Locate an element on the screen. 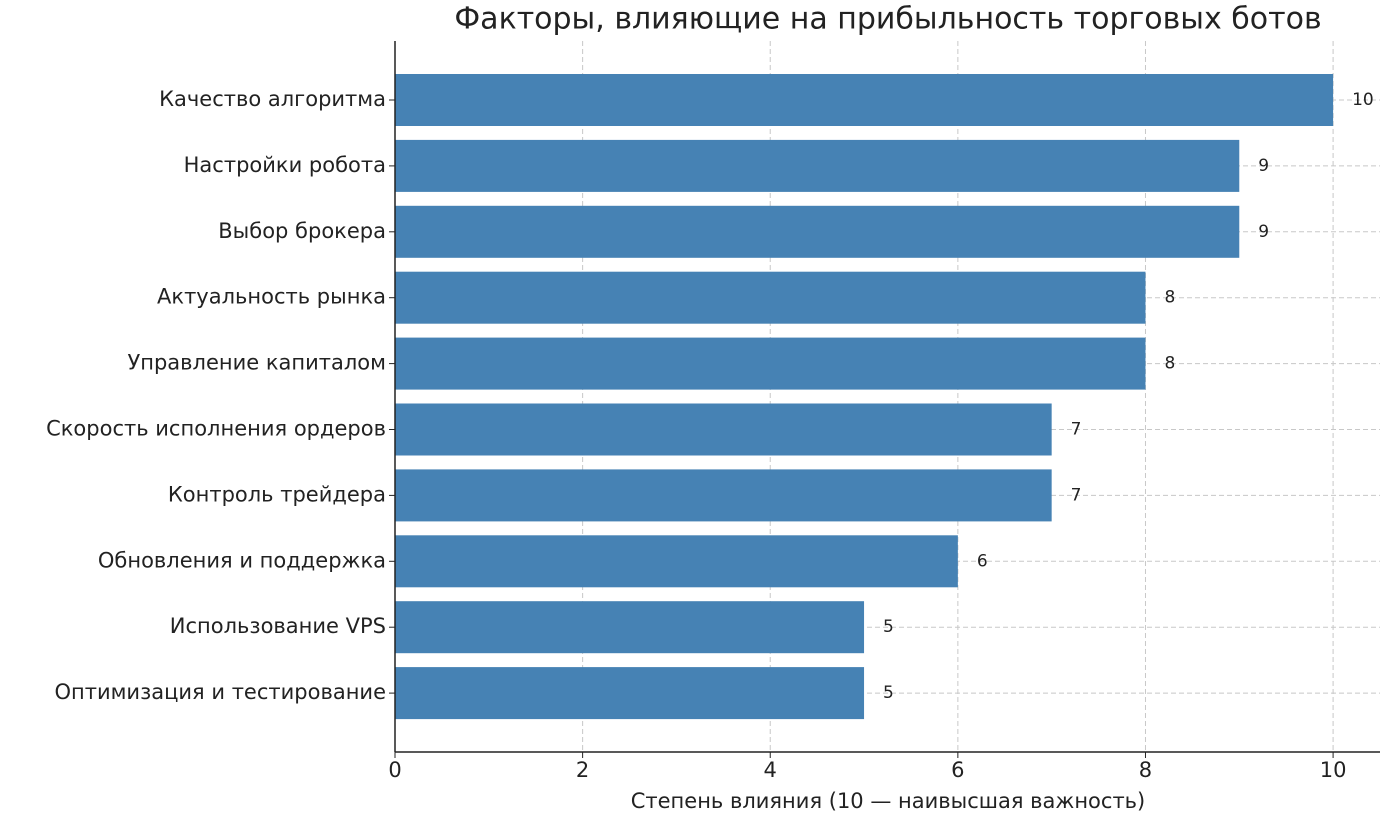 The width and height of the screenshot is (1383, 828). y-tick-label: Оптимизация и тестирование is located at coordinates (220, 692).